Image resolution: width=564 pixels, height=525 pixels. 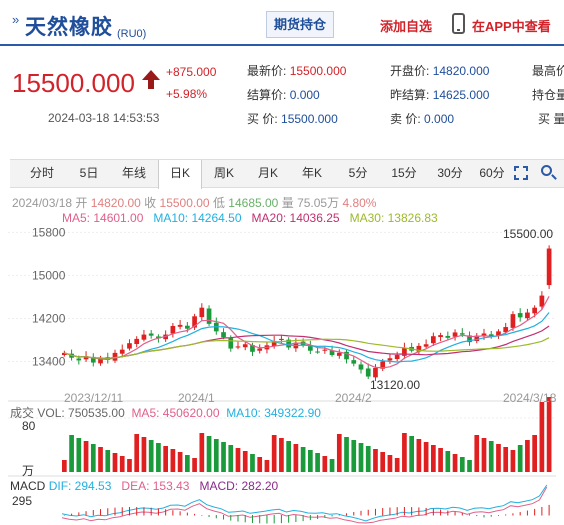 What do you see at coordinates (89, 173) in the screenshot?
I see `tab-5day: 5日` at bounding box center [89, 173].